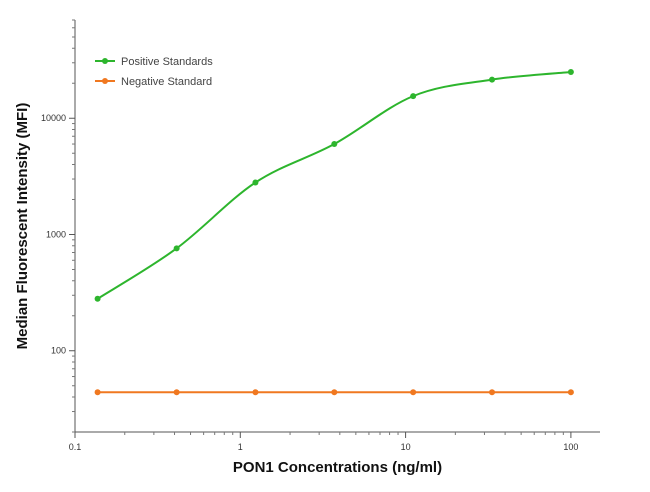  I want to click on y-axis-title: Median Fluorescent Intensity (MFI), so click(22, 226).